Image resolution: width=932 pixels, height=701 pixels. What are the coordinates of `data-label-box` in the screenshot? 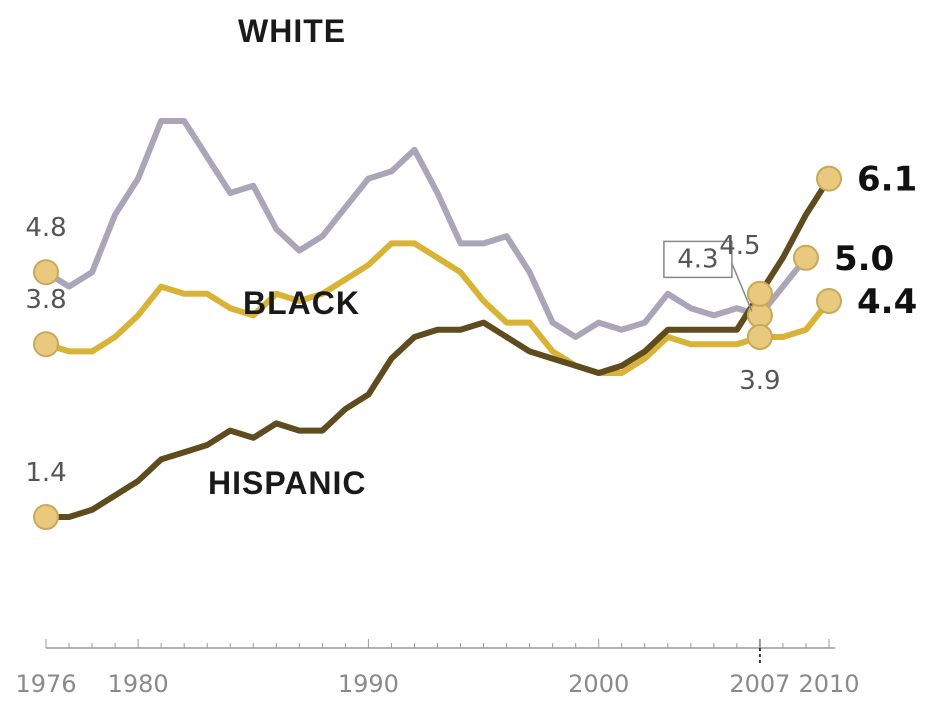 It's located at (698, 259).